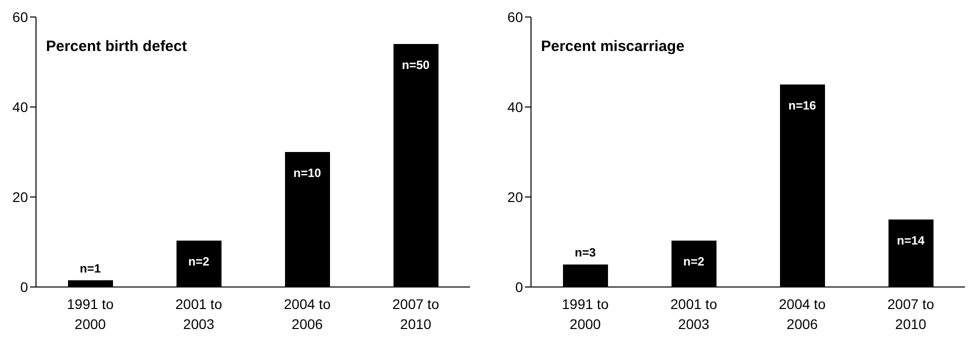  Describe the element at coordinates (91, 268) in the screenshot. I see `annotation: n=1` at that location.